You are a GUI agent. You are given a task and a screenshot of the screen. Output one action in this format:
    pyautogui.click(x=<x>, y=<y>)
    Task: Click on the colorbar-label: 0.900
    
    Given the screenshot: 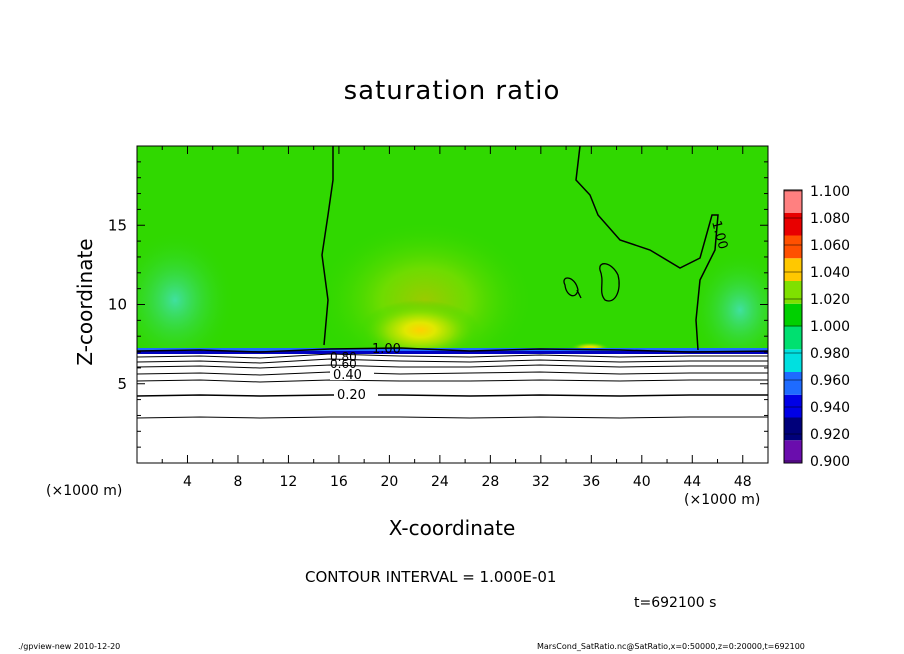 What is the action you would take?
    pyautogui.click(x=830, y=462)
    